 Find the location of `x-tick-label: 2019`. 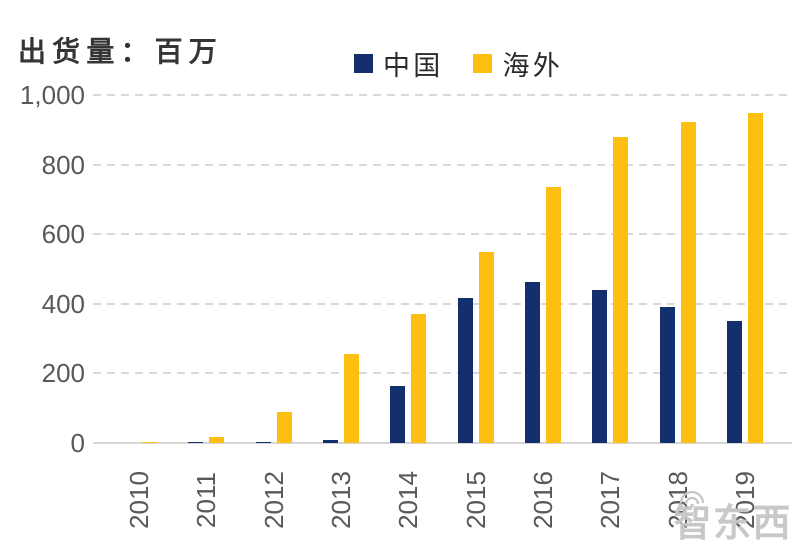

x-tick-label: 2019 is located at coordinates (744, 500).